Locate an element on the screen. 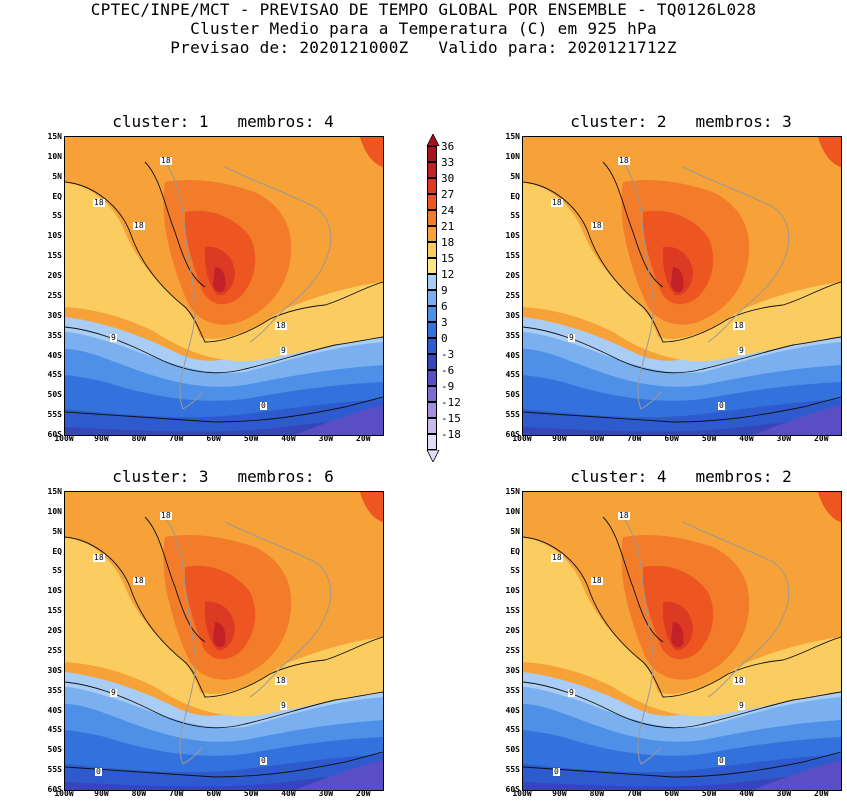  lon-tick-label: 70W is located at coordinates (634, 438).